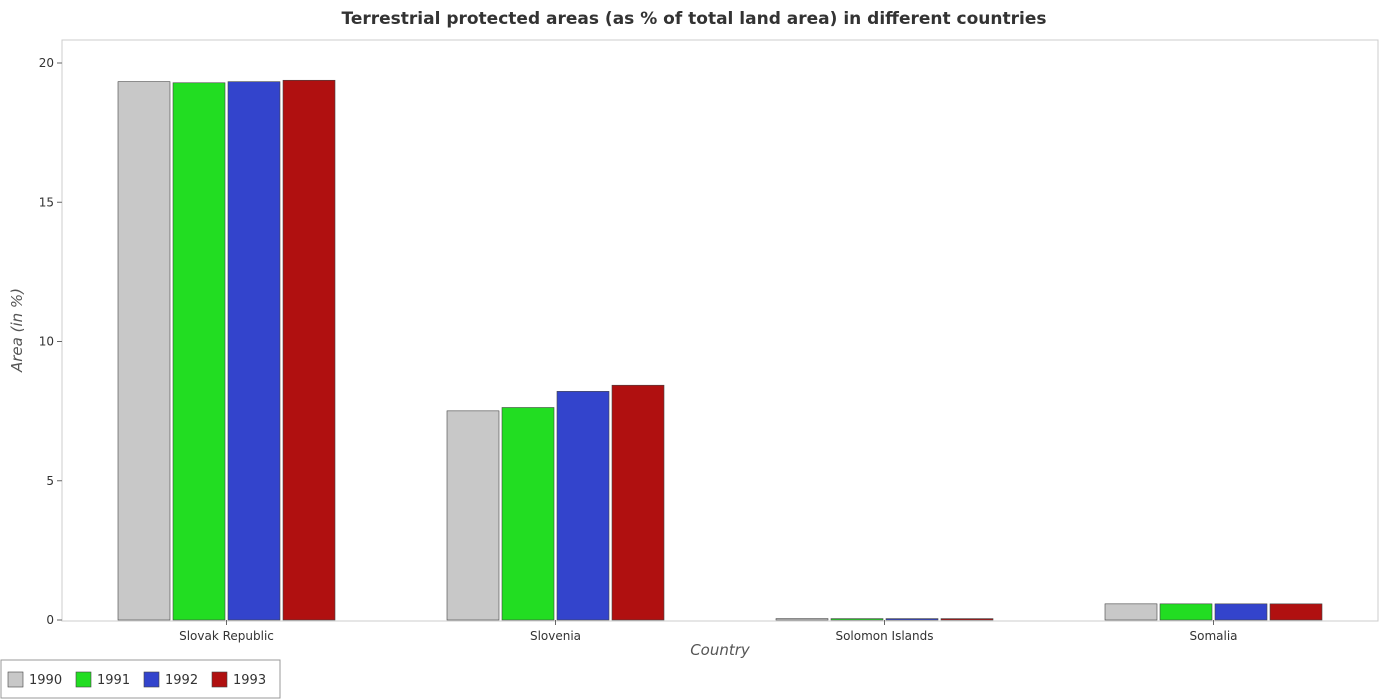 The image size is (1388, 700). What do you see at coordinates (967, 619) in the screenshot?
I see `bar-1993-solomon-islands` at bounding box center [967, 619].